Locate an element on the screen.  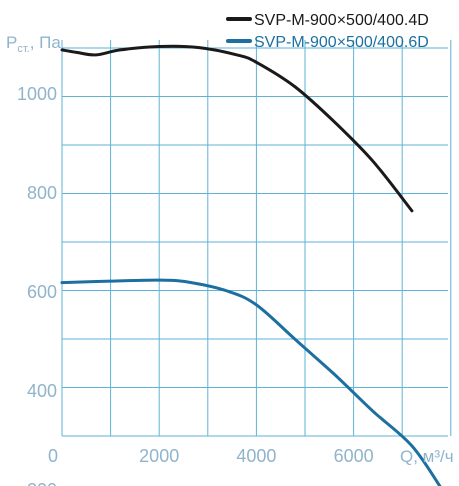
y-tick-label: 400 is located at coordinates (42, 391).